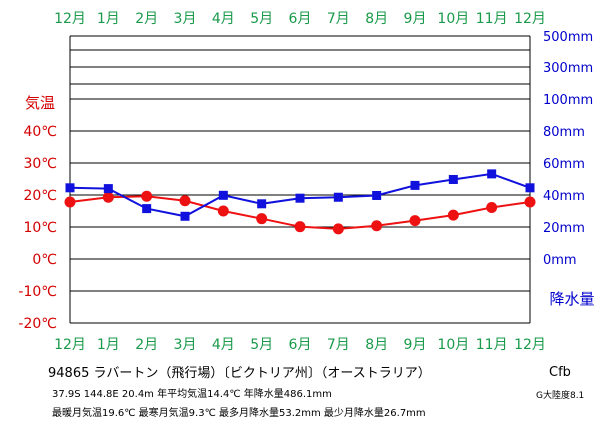  What do you see at coordinates (415, 19) in the screenshot?
I see `top-month-label: 9月` at bounding box center [415, 19].